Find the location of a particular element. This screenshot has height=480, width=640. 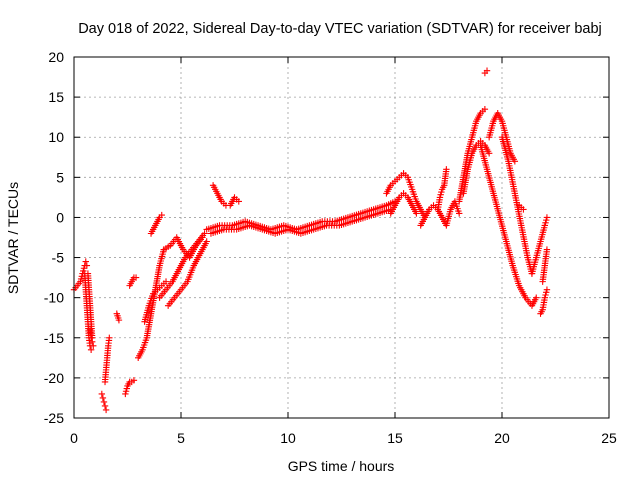

y-tick-label: 20 is located at coordinates (56, 57).